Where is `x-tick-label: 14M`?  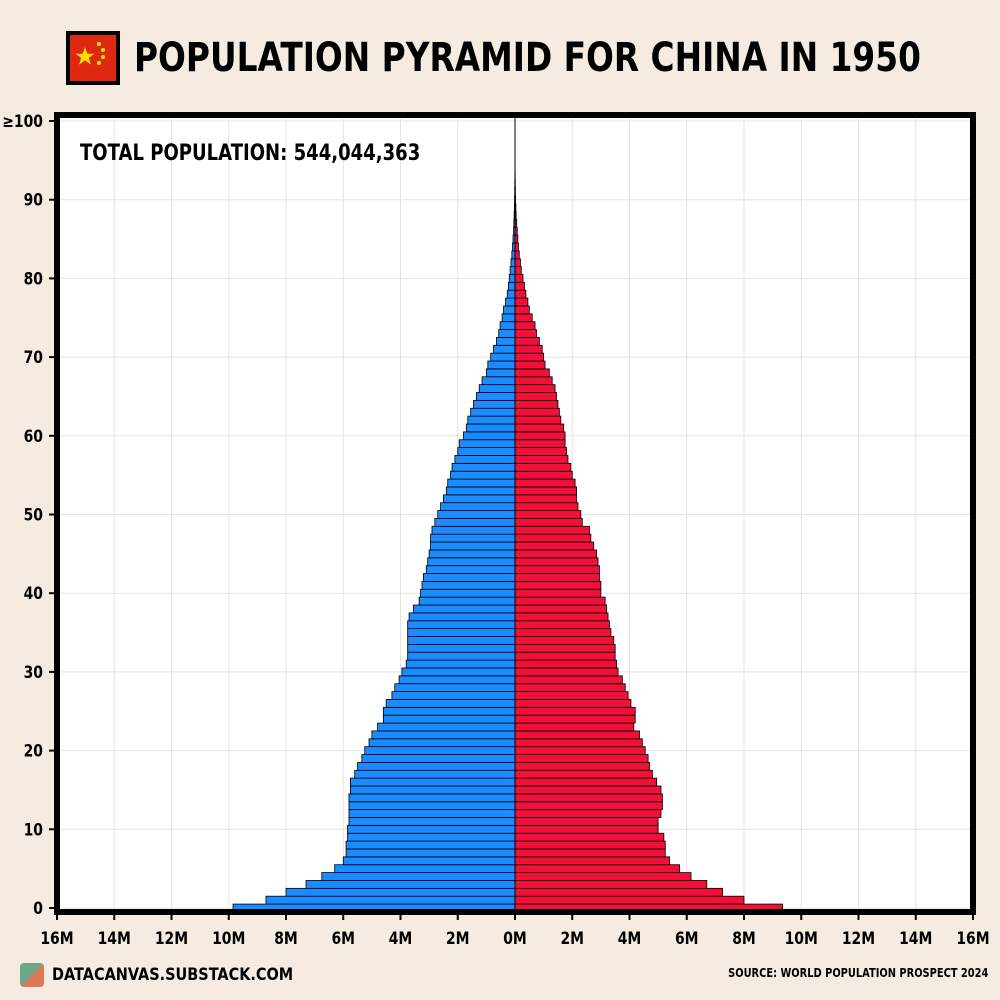 x-tick-label: 14M is located at coordinates (915, 939).